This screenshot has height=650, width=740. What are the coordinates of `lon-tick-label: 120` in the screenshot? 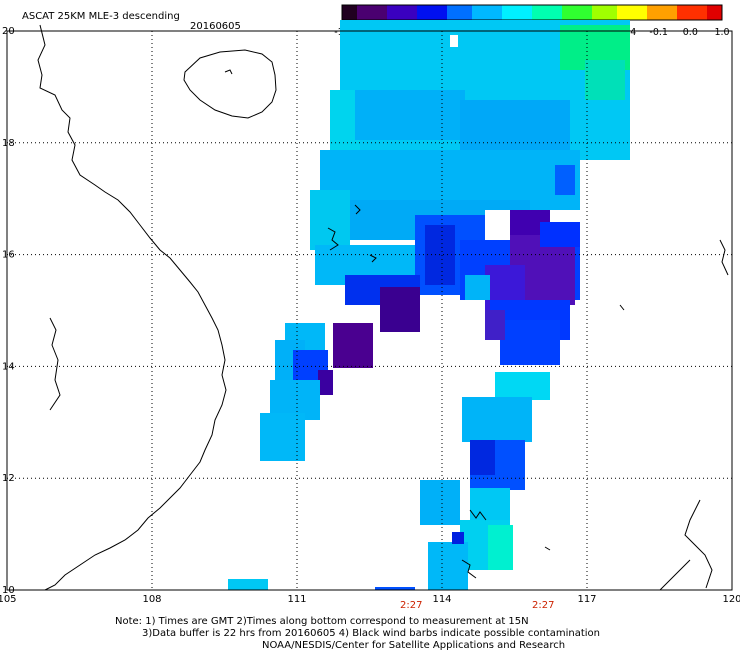 It's located at (731, 599).